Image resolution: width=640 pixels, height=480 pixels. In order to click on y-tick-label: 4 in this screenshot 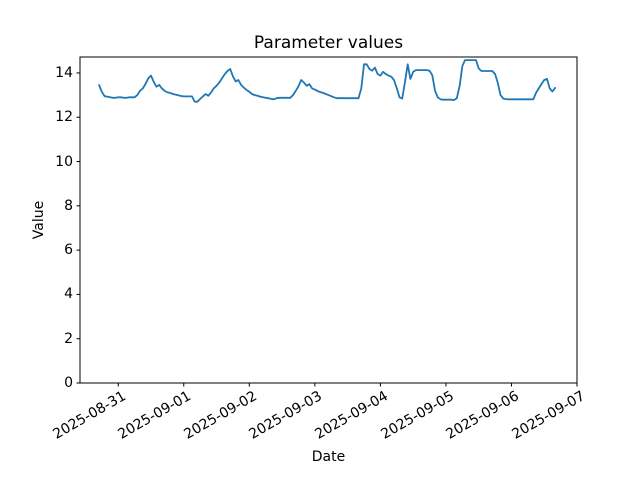, I will do `click(68, 294)`.